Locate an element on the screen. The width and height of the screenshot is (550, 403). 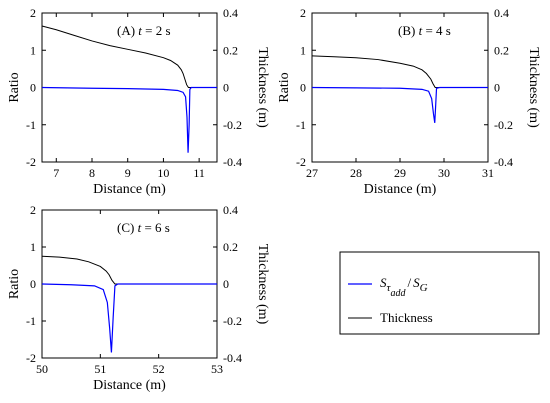
x-tick-label: 30 is located at coordinates (444, 173).